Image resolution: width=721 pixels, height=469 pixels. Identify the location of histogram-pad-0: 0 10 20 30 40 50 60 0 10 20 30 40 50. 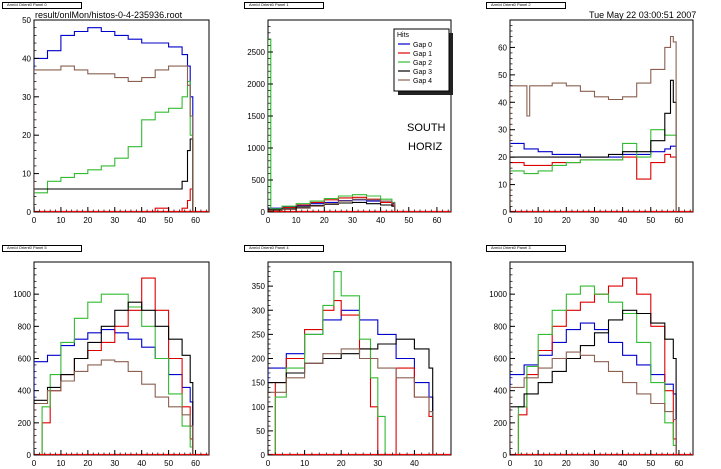
(116, 120).